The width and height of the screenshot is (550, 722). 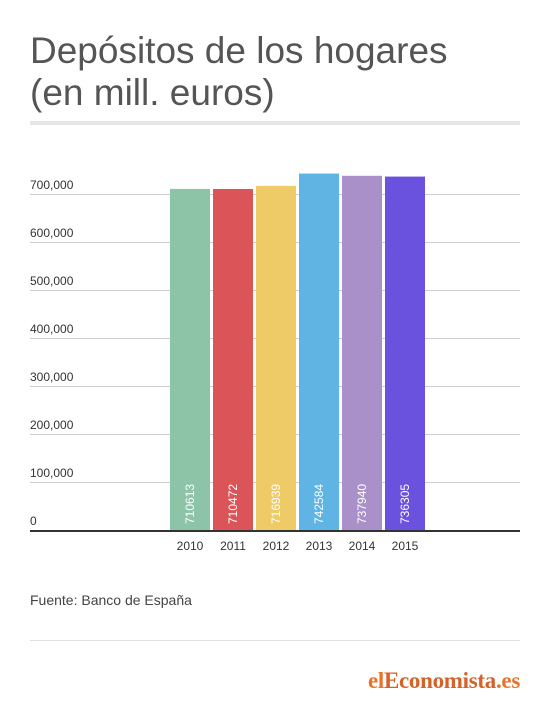 I want to click on data-label: 710472, so click(x=233, y=504).